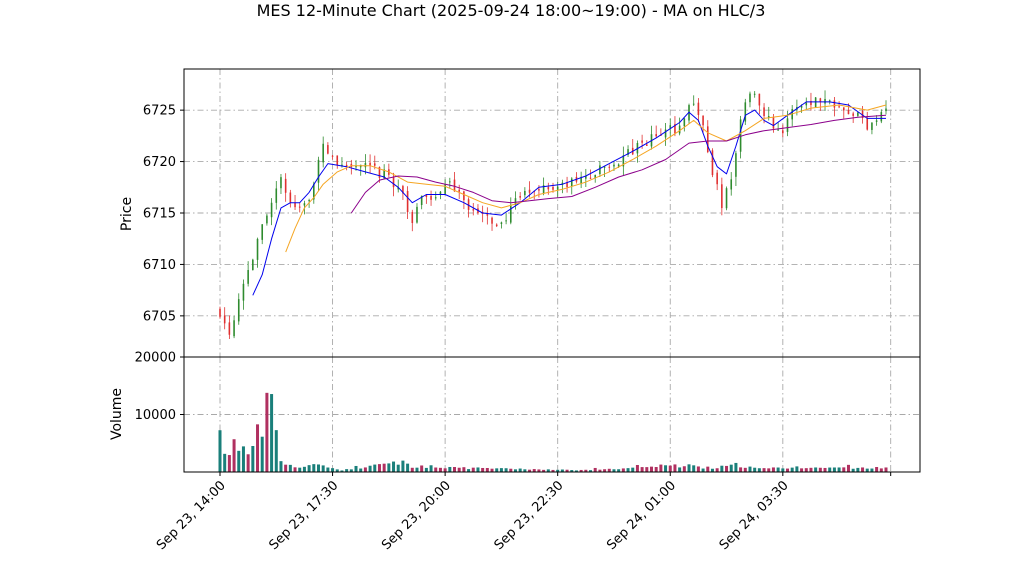  What do you see at coordinates (304, 515) in the screenshot?
I see `x-tick-label: Sep 23, 17:30` at bounding box center [304, 515].